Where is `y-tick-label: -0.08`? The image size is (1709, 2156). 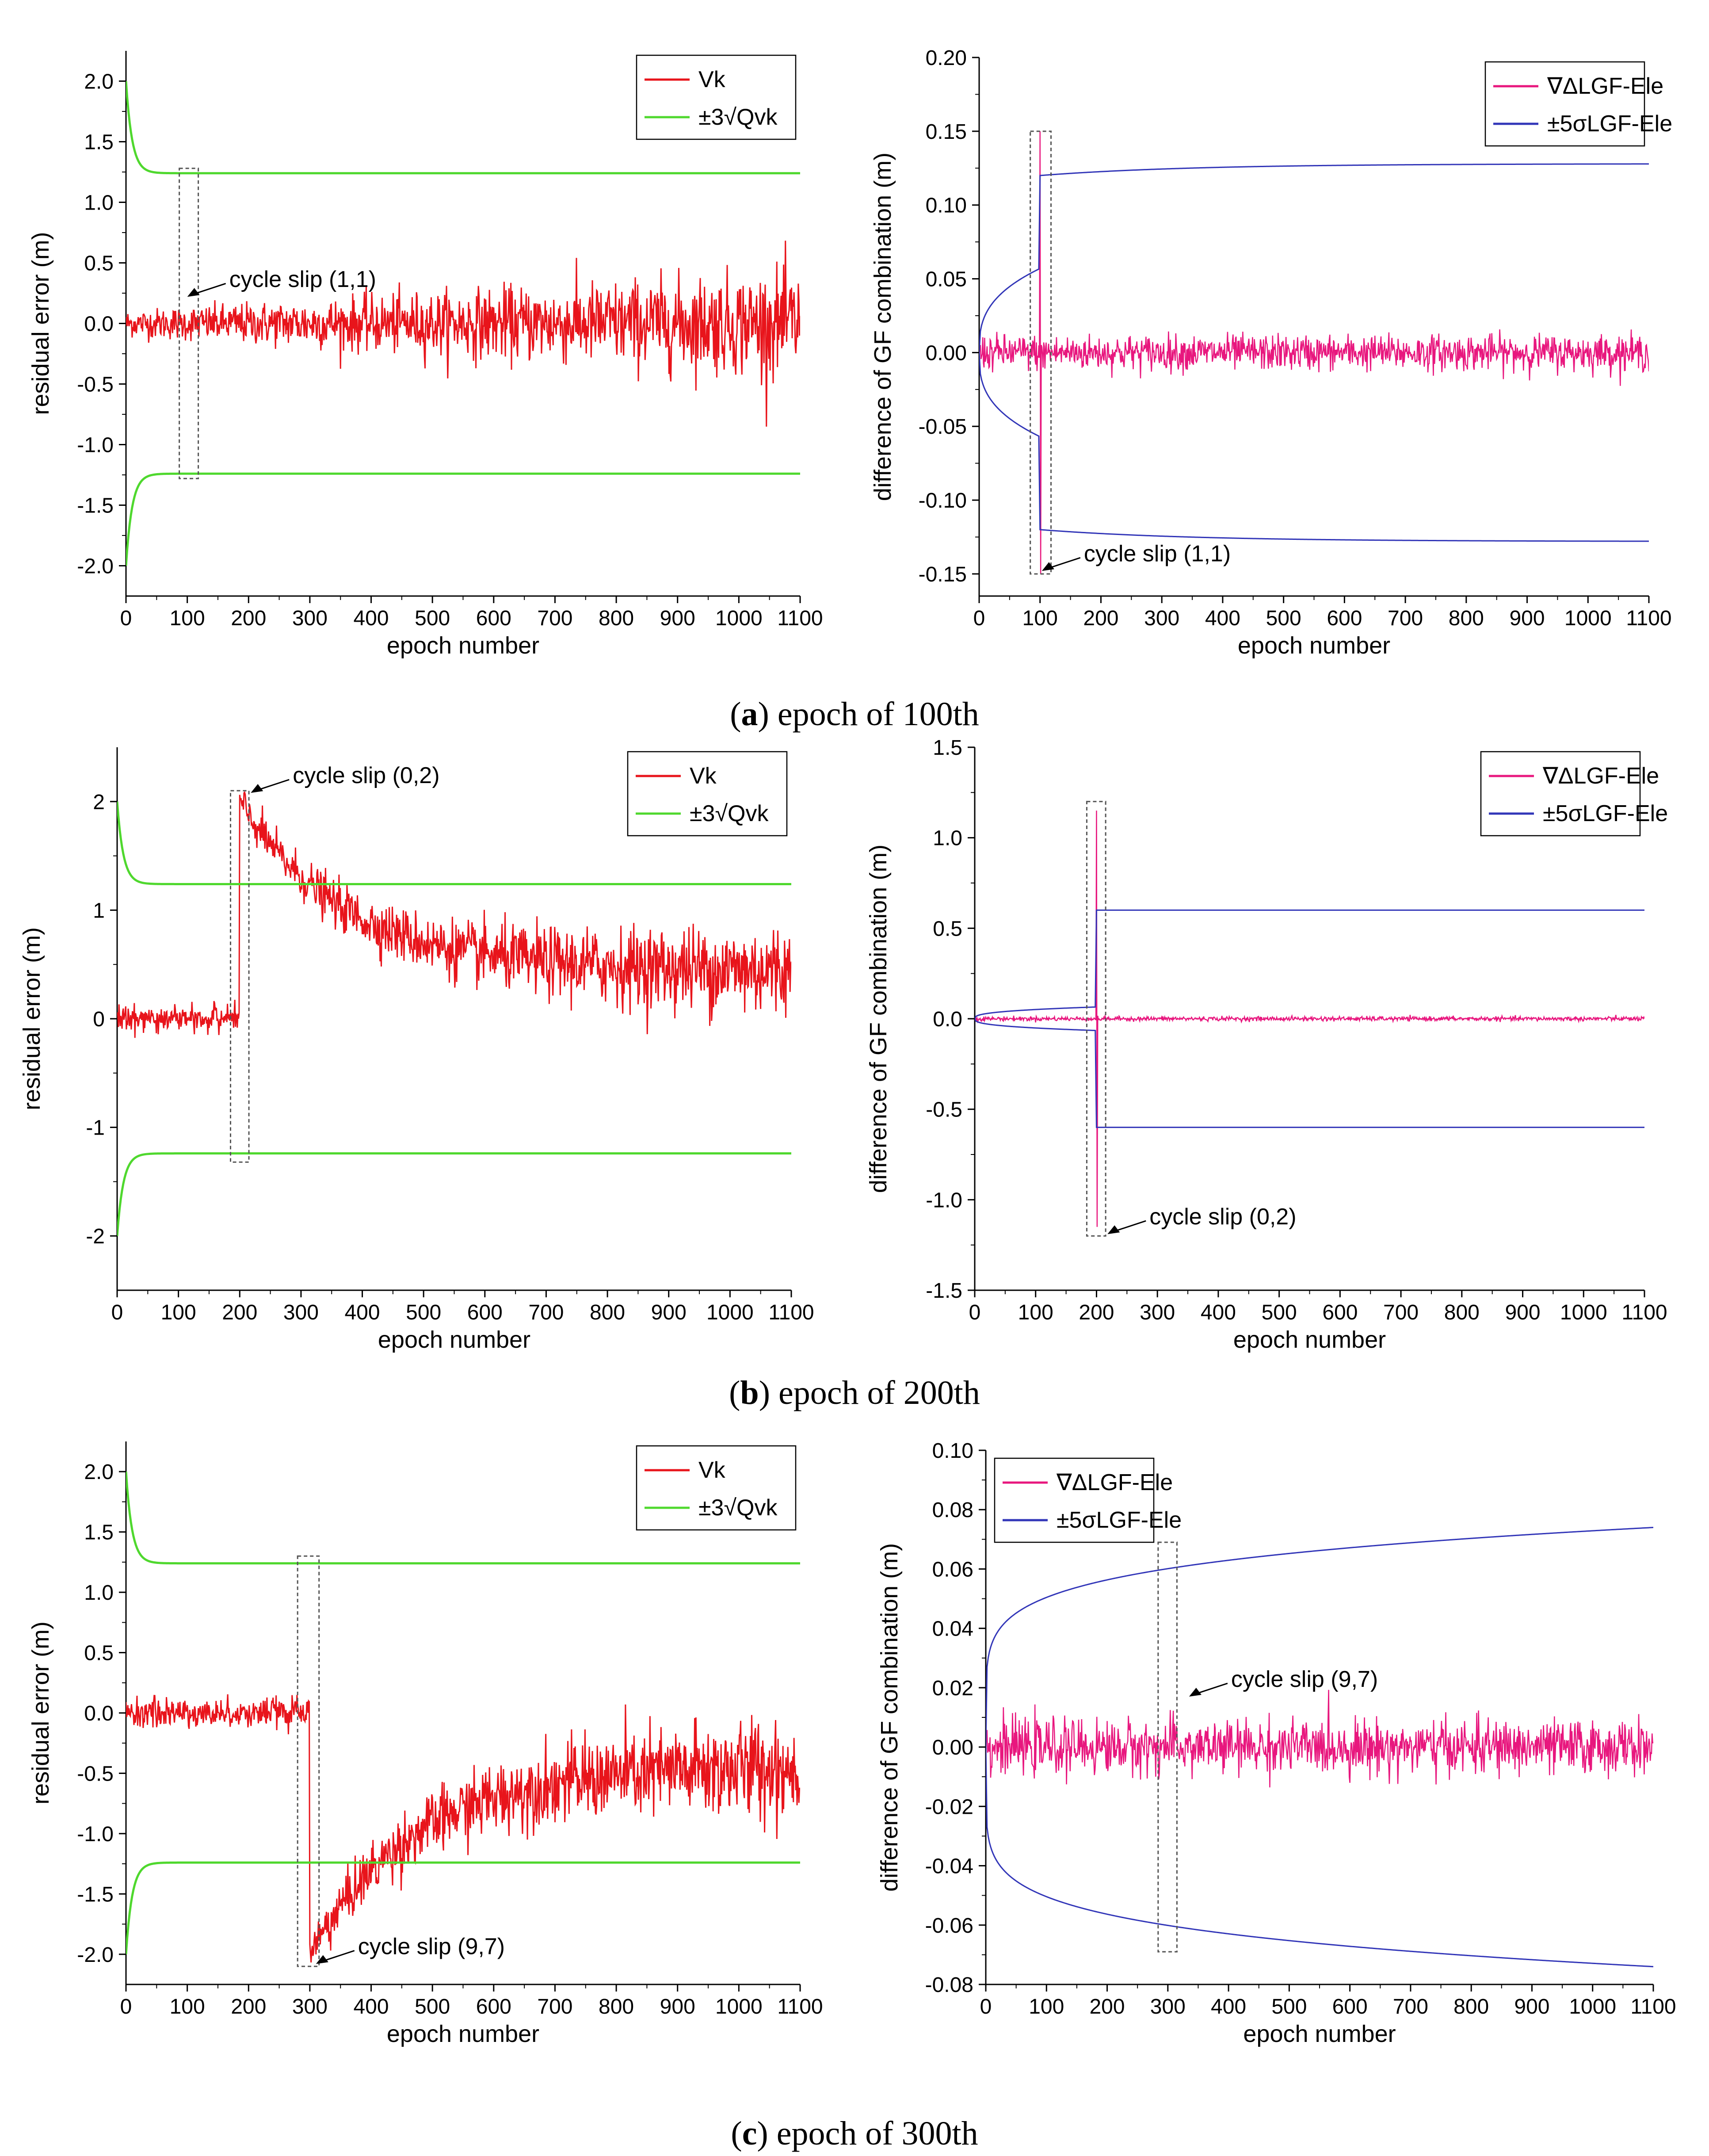
y-tick-label: -0.08 is located at coordinates (949, 1985).